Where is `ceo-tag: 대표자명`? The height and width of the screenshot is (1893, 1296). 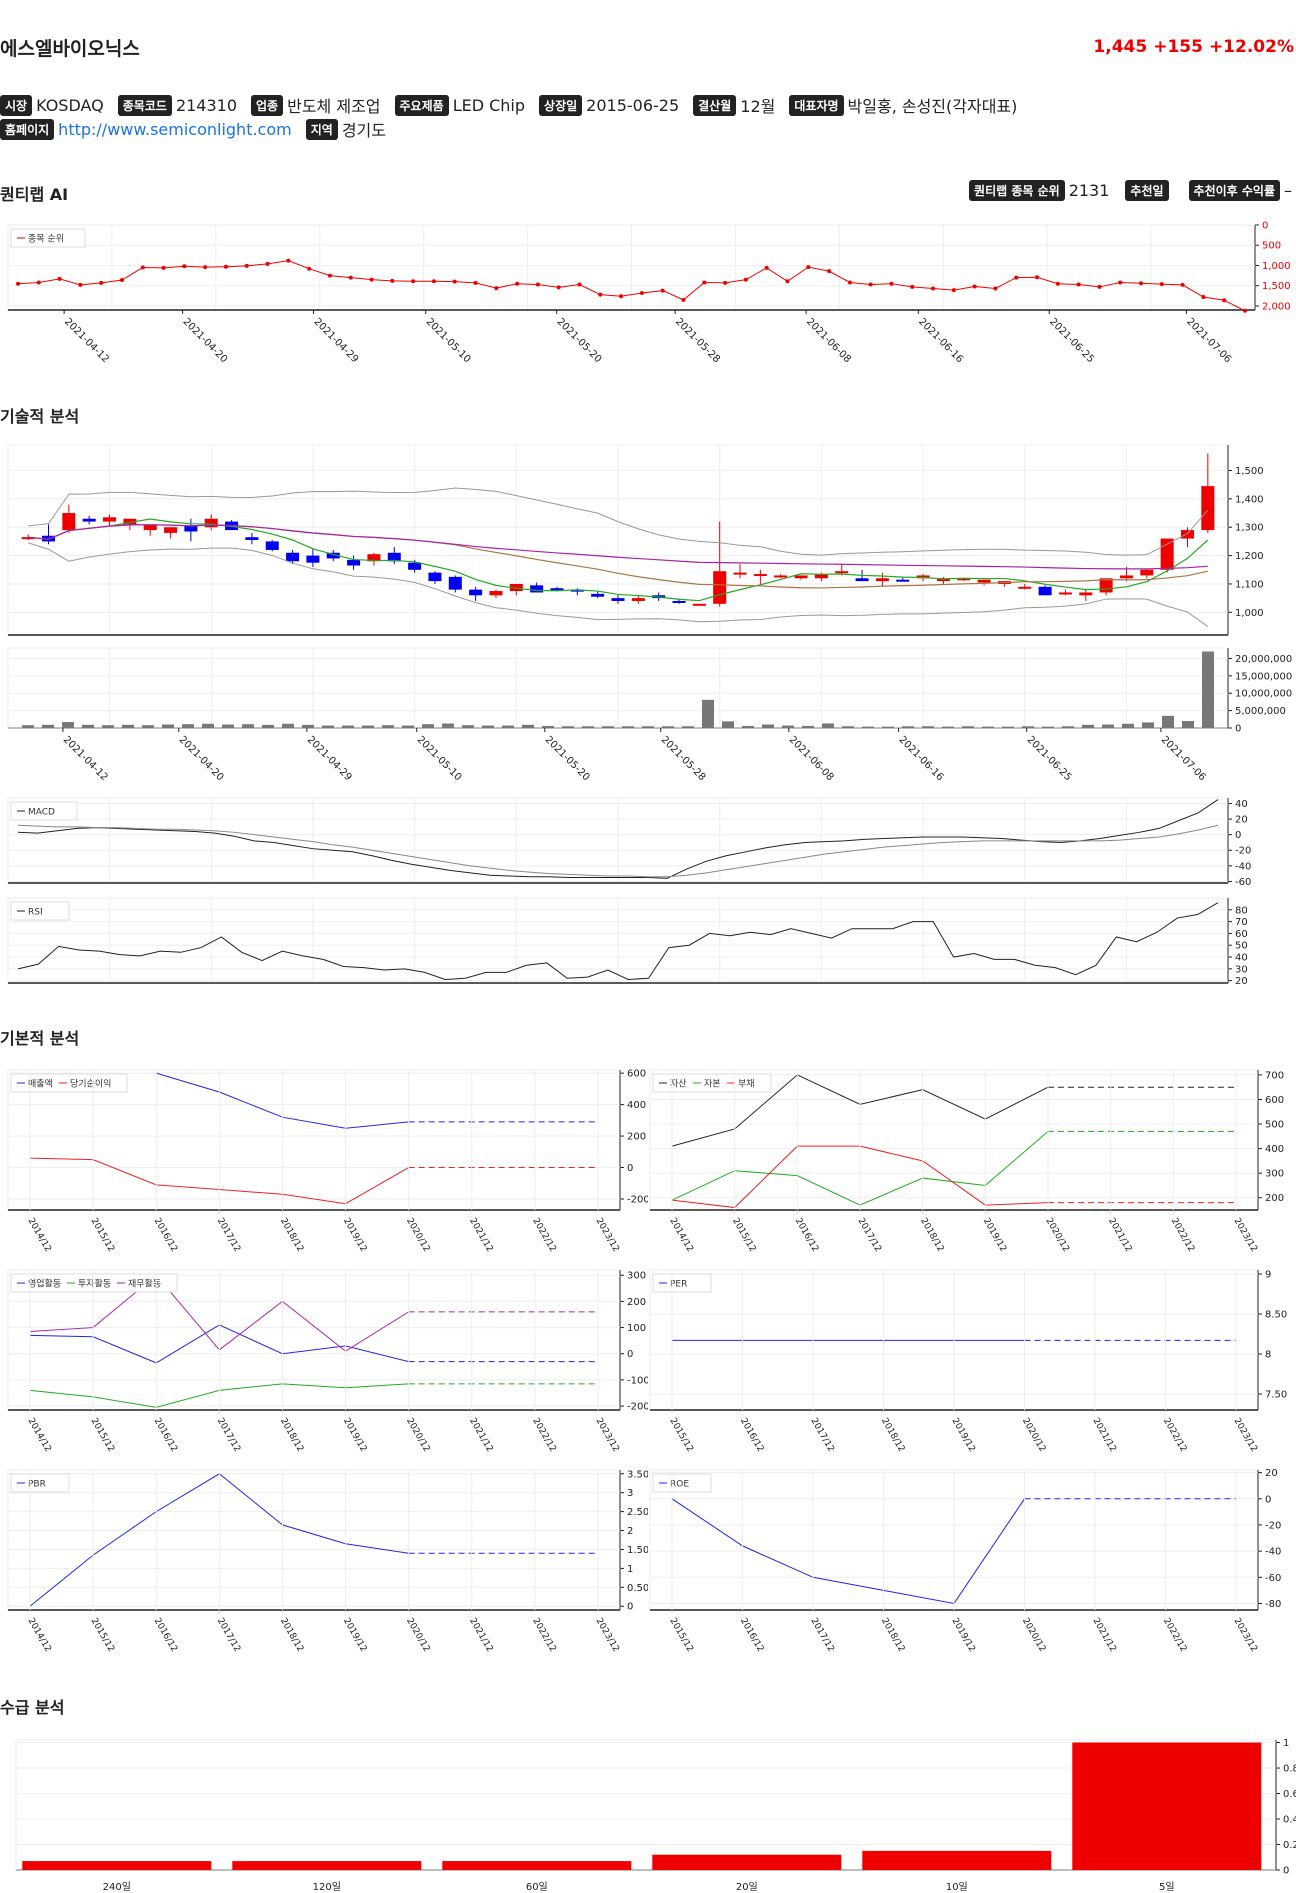 ceo-tag: 대표자명 is located at coordinates (816, 105).